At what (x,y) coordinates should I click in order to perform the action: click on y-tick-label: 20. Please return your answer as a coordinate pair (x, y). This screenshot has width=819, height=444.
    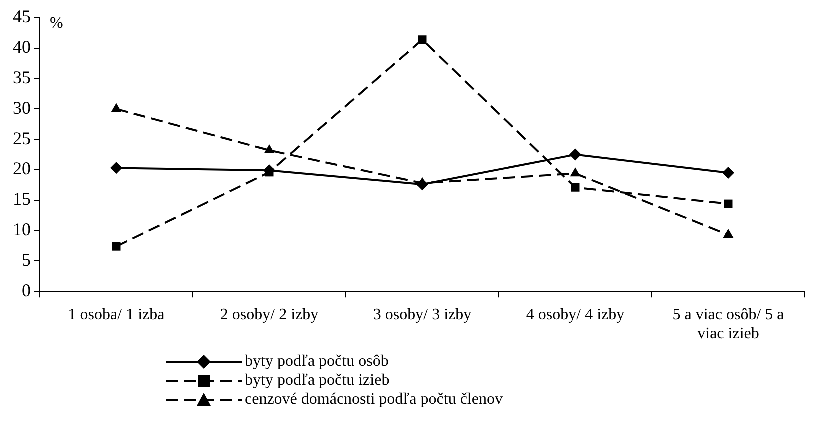
    Looking at the image, I should click on (22, 168).